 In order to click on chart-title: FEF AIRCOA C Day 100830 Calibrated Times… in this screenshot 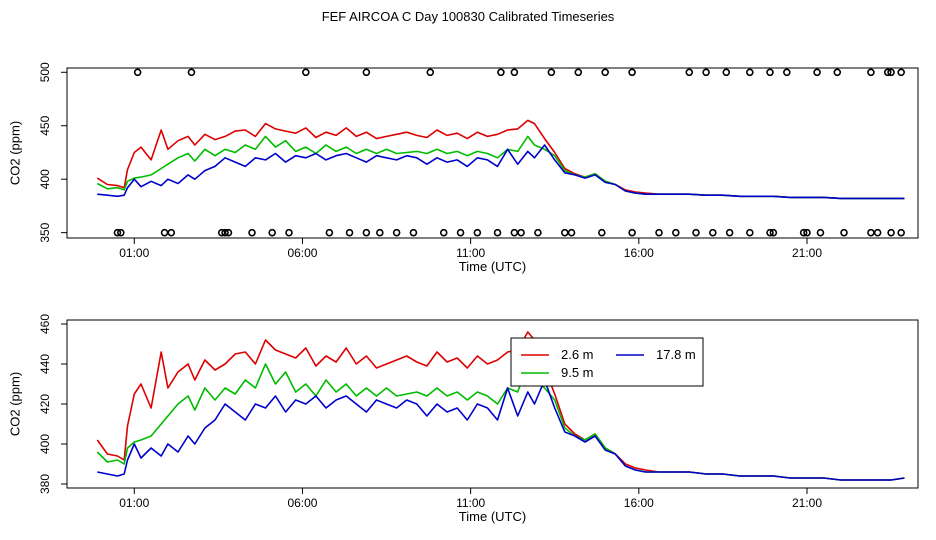, I will do `click(468, 16)`.